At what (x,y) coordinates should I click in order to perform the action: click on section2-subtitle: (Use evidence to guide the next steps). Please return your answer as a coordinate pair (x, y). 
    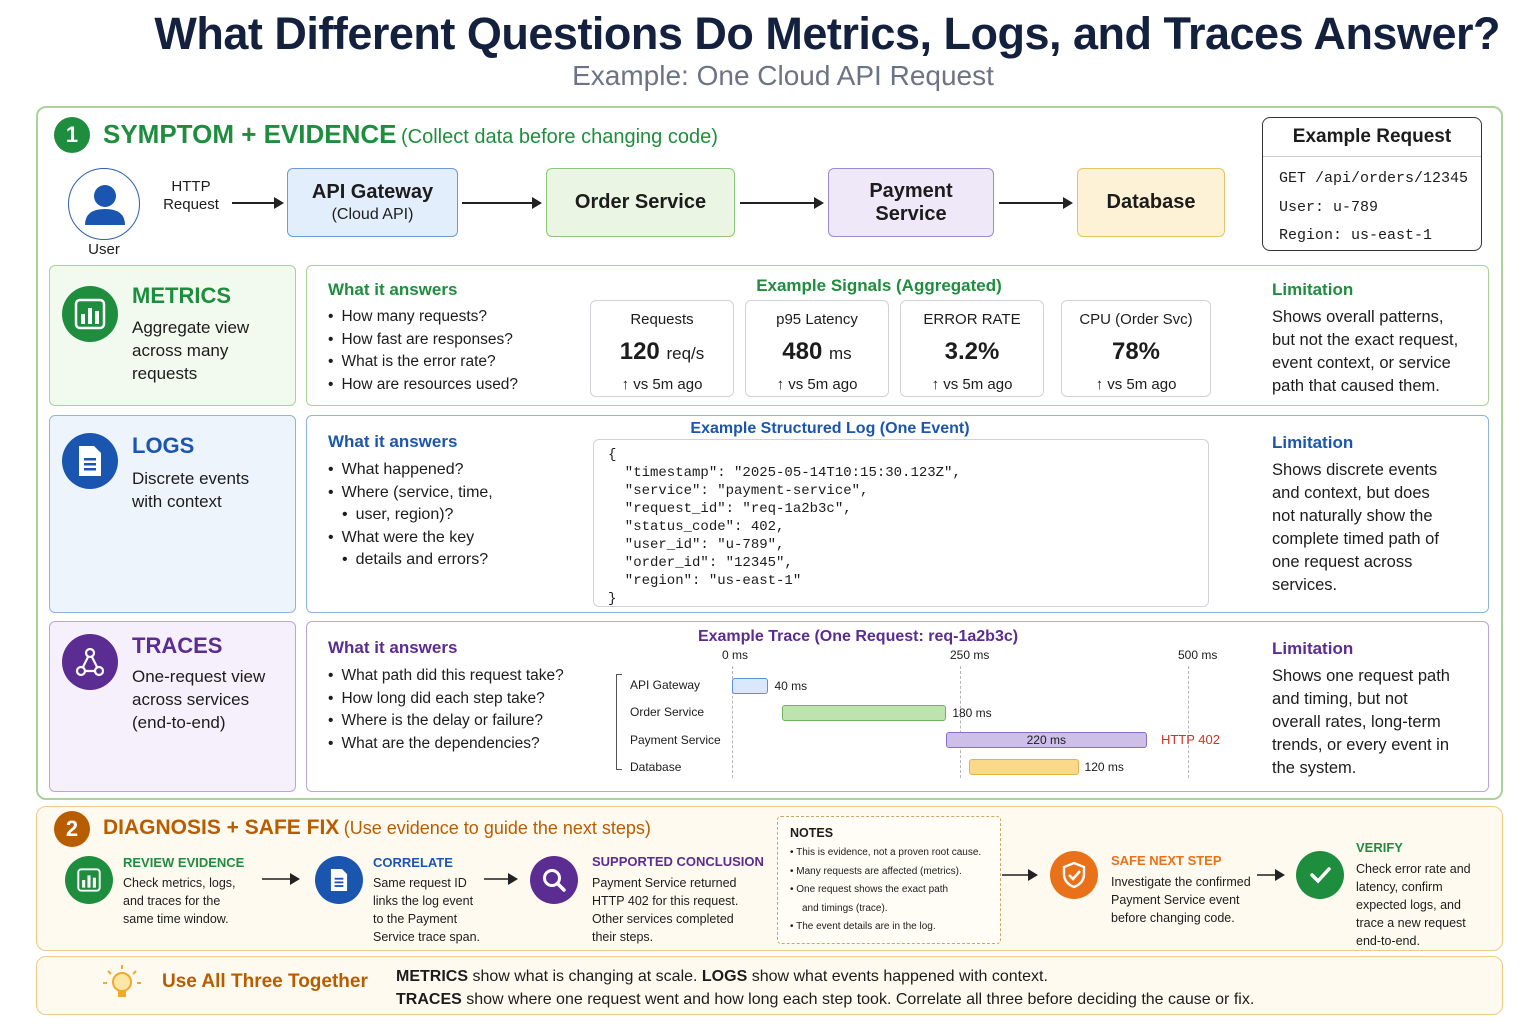
    Looking at the image, I should click on (497, 828).